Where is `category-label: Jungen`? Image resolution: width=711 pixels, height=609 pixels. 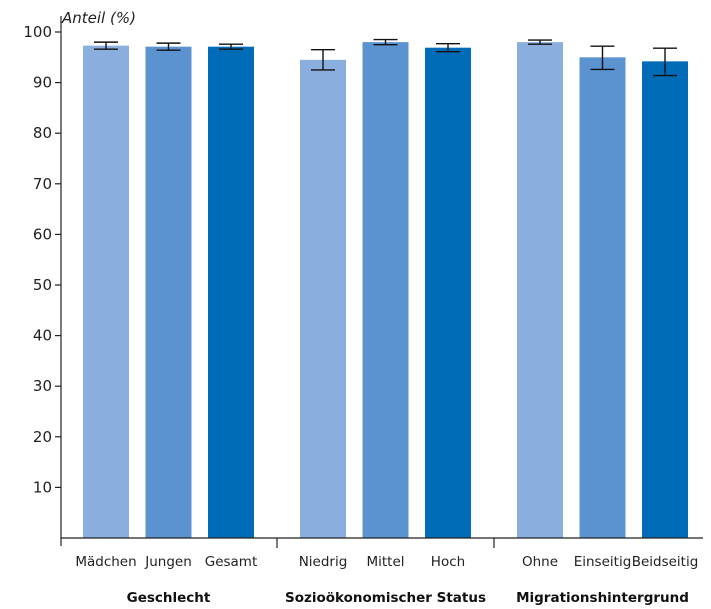
category-label: Jungen is located at coordinates (168, 562).